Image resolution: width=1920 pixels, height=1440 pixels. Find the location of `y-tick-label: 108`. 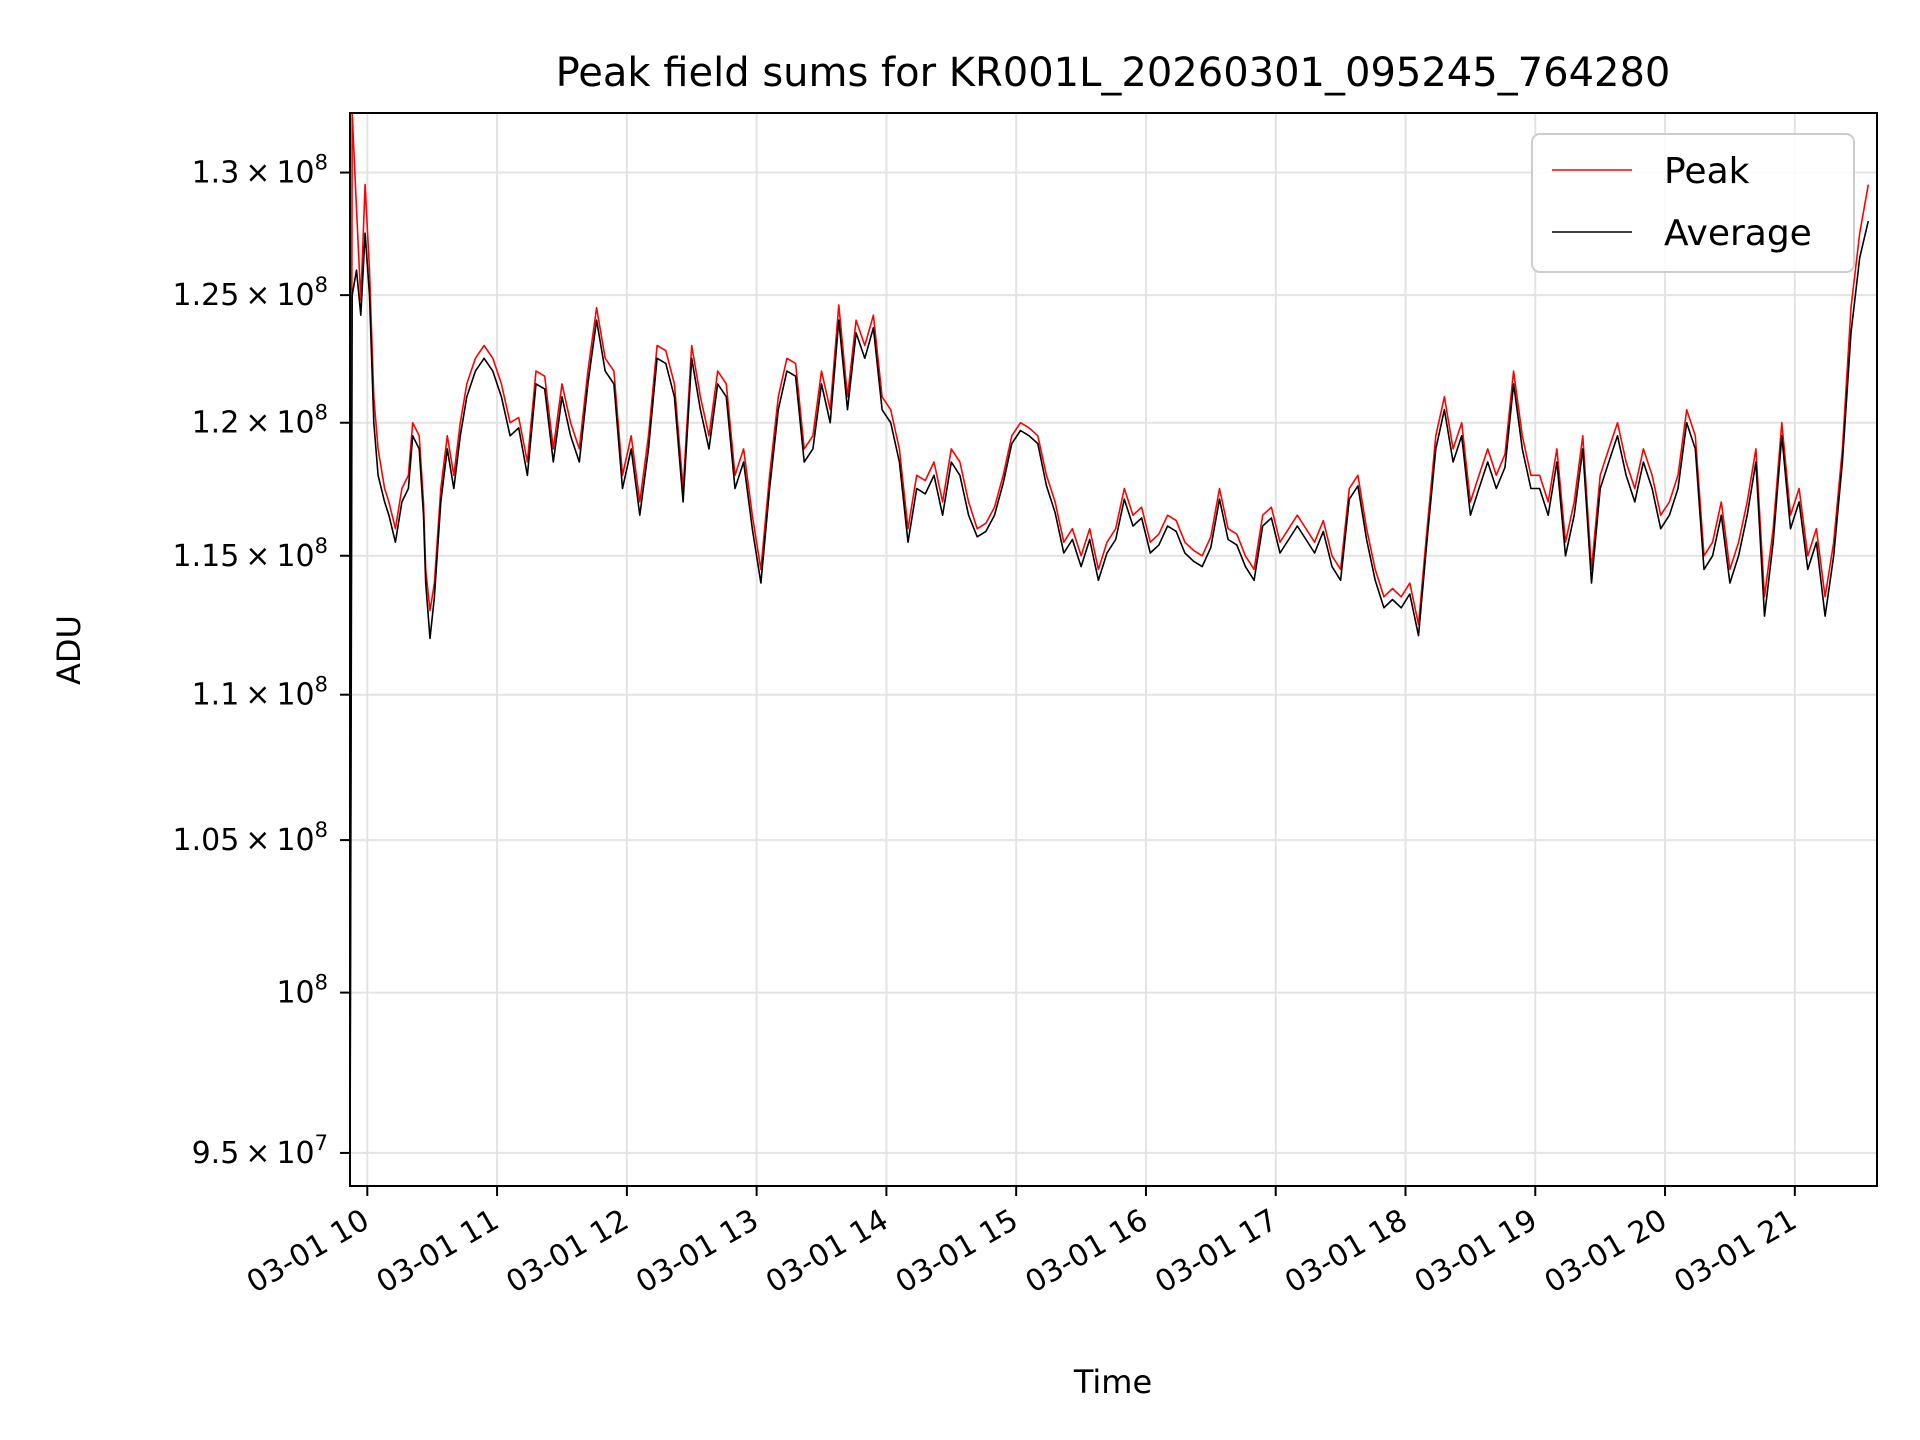

y-tick-label: 108 is located at coordinates (302, 991).